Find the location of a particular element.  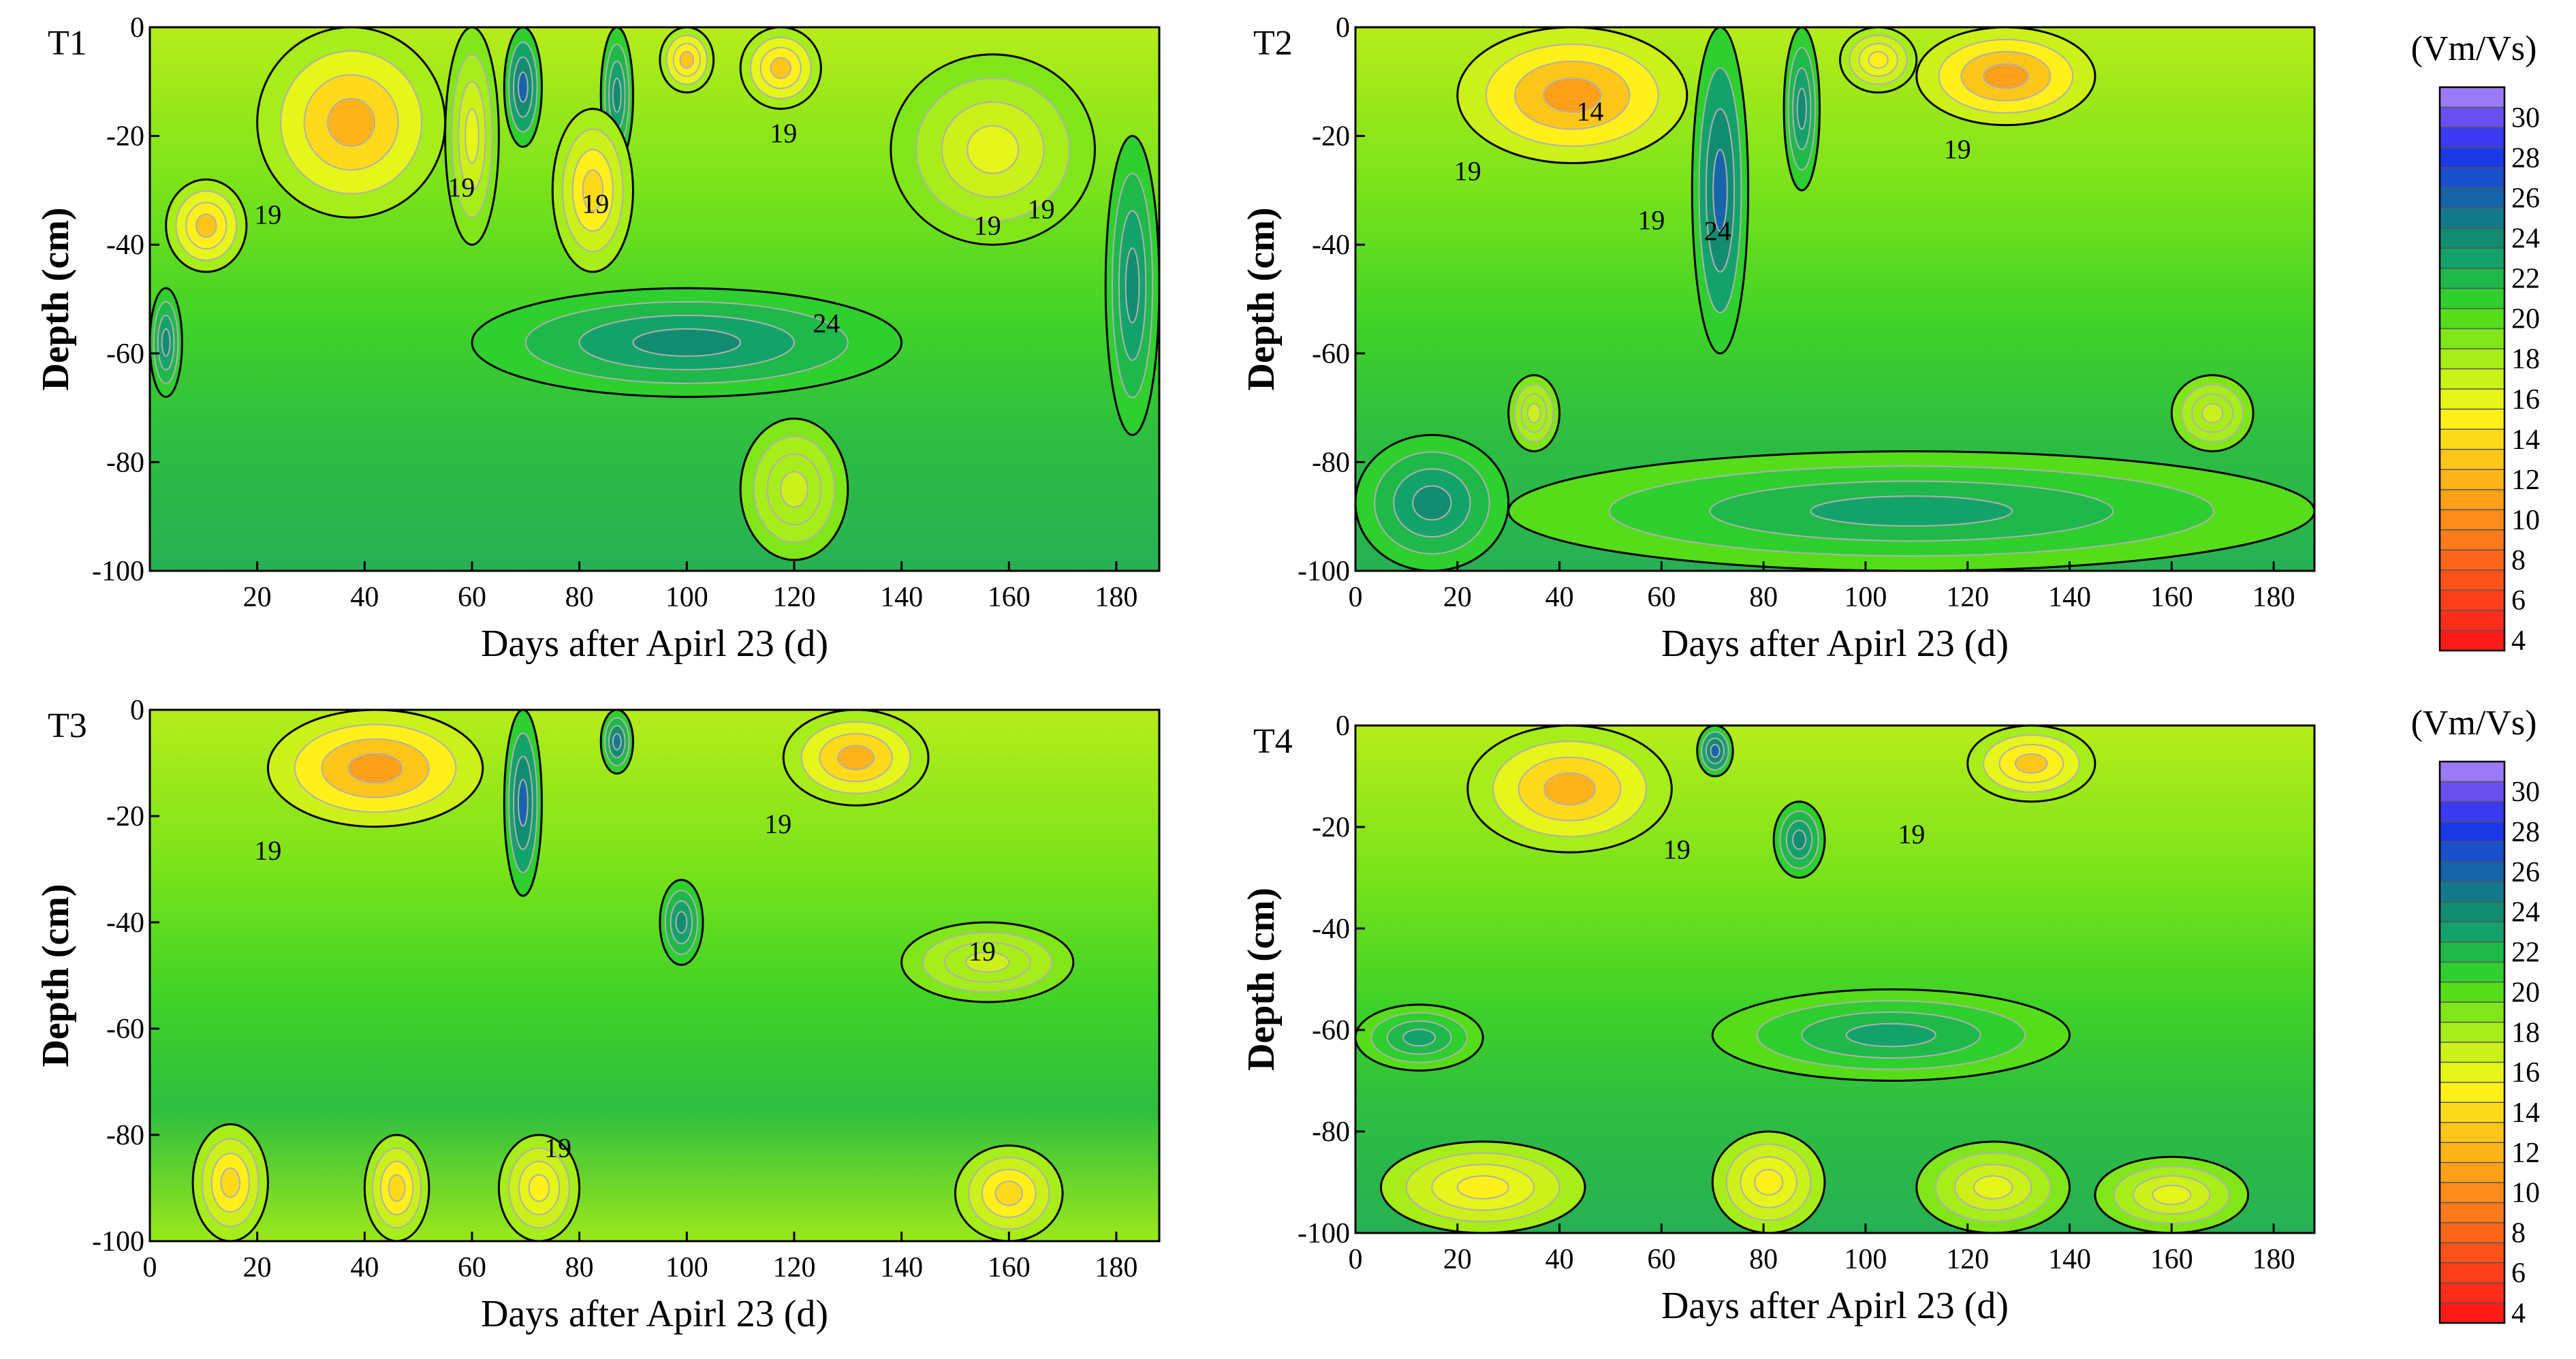

x-tick-label: 140 is located at coordinates (2069, 597).